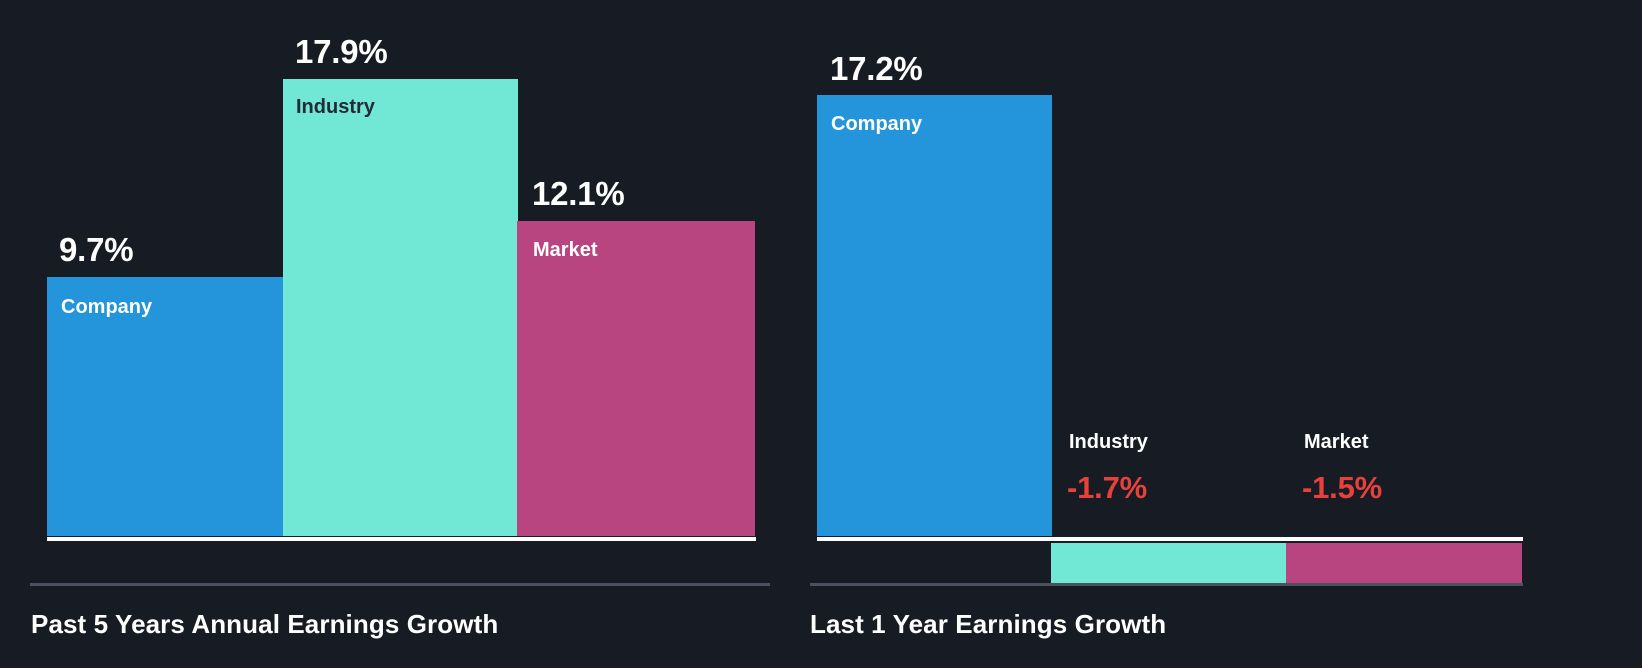 This screenshot has height=668, width=1642. What do you see at coordinates (401, 539) in the screenshot?
I see `zero-baseline-left` at bounding box center [401, 539].